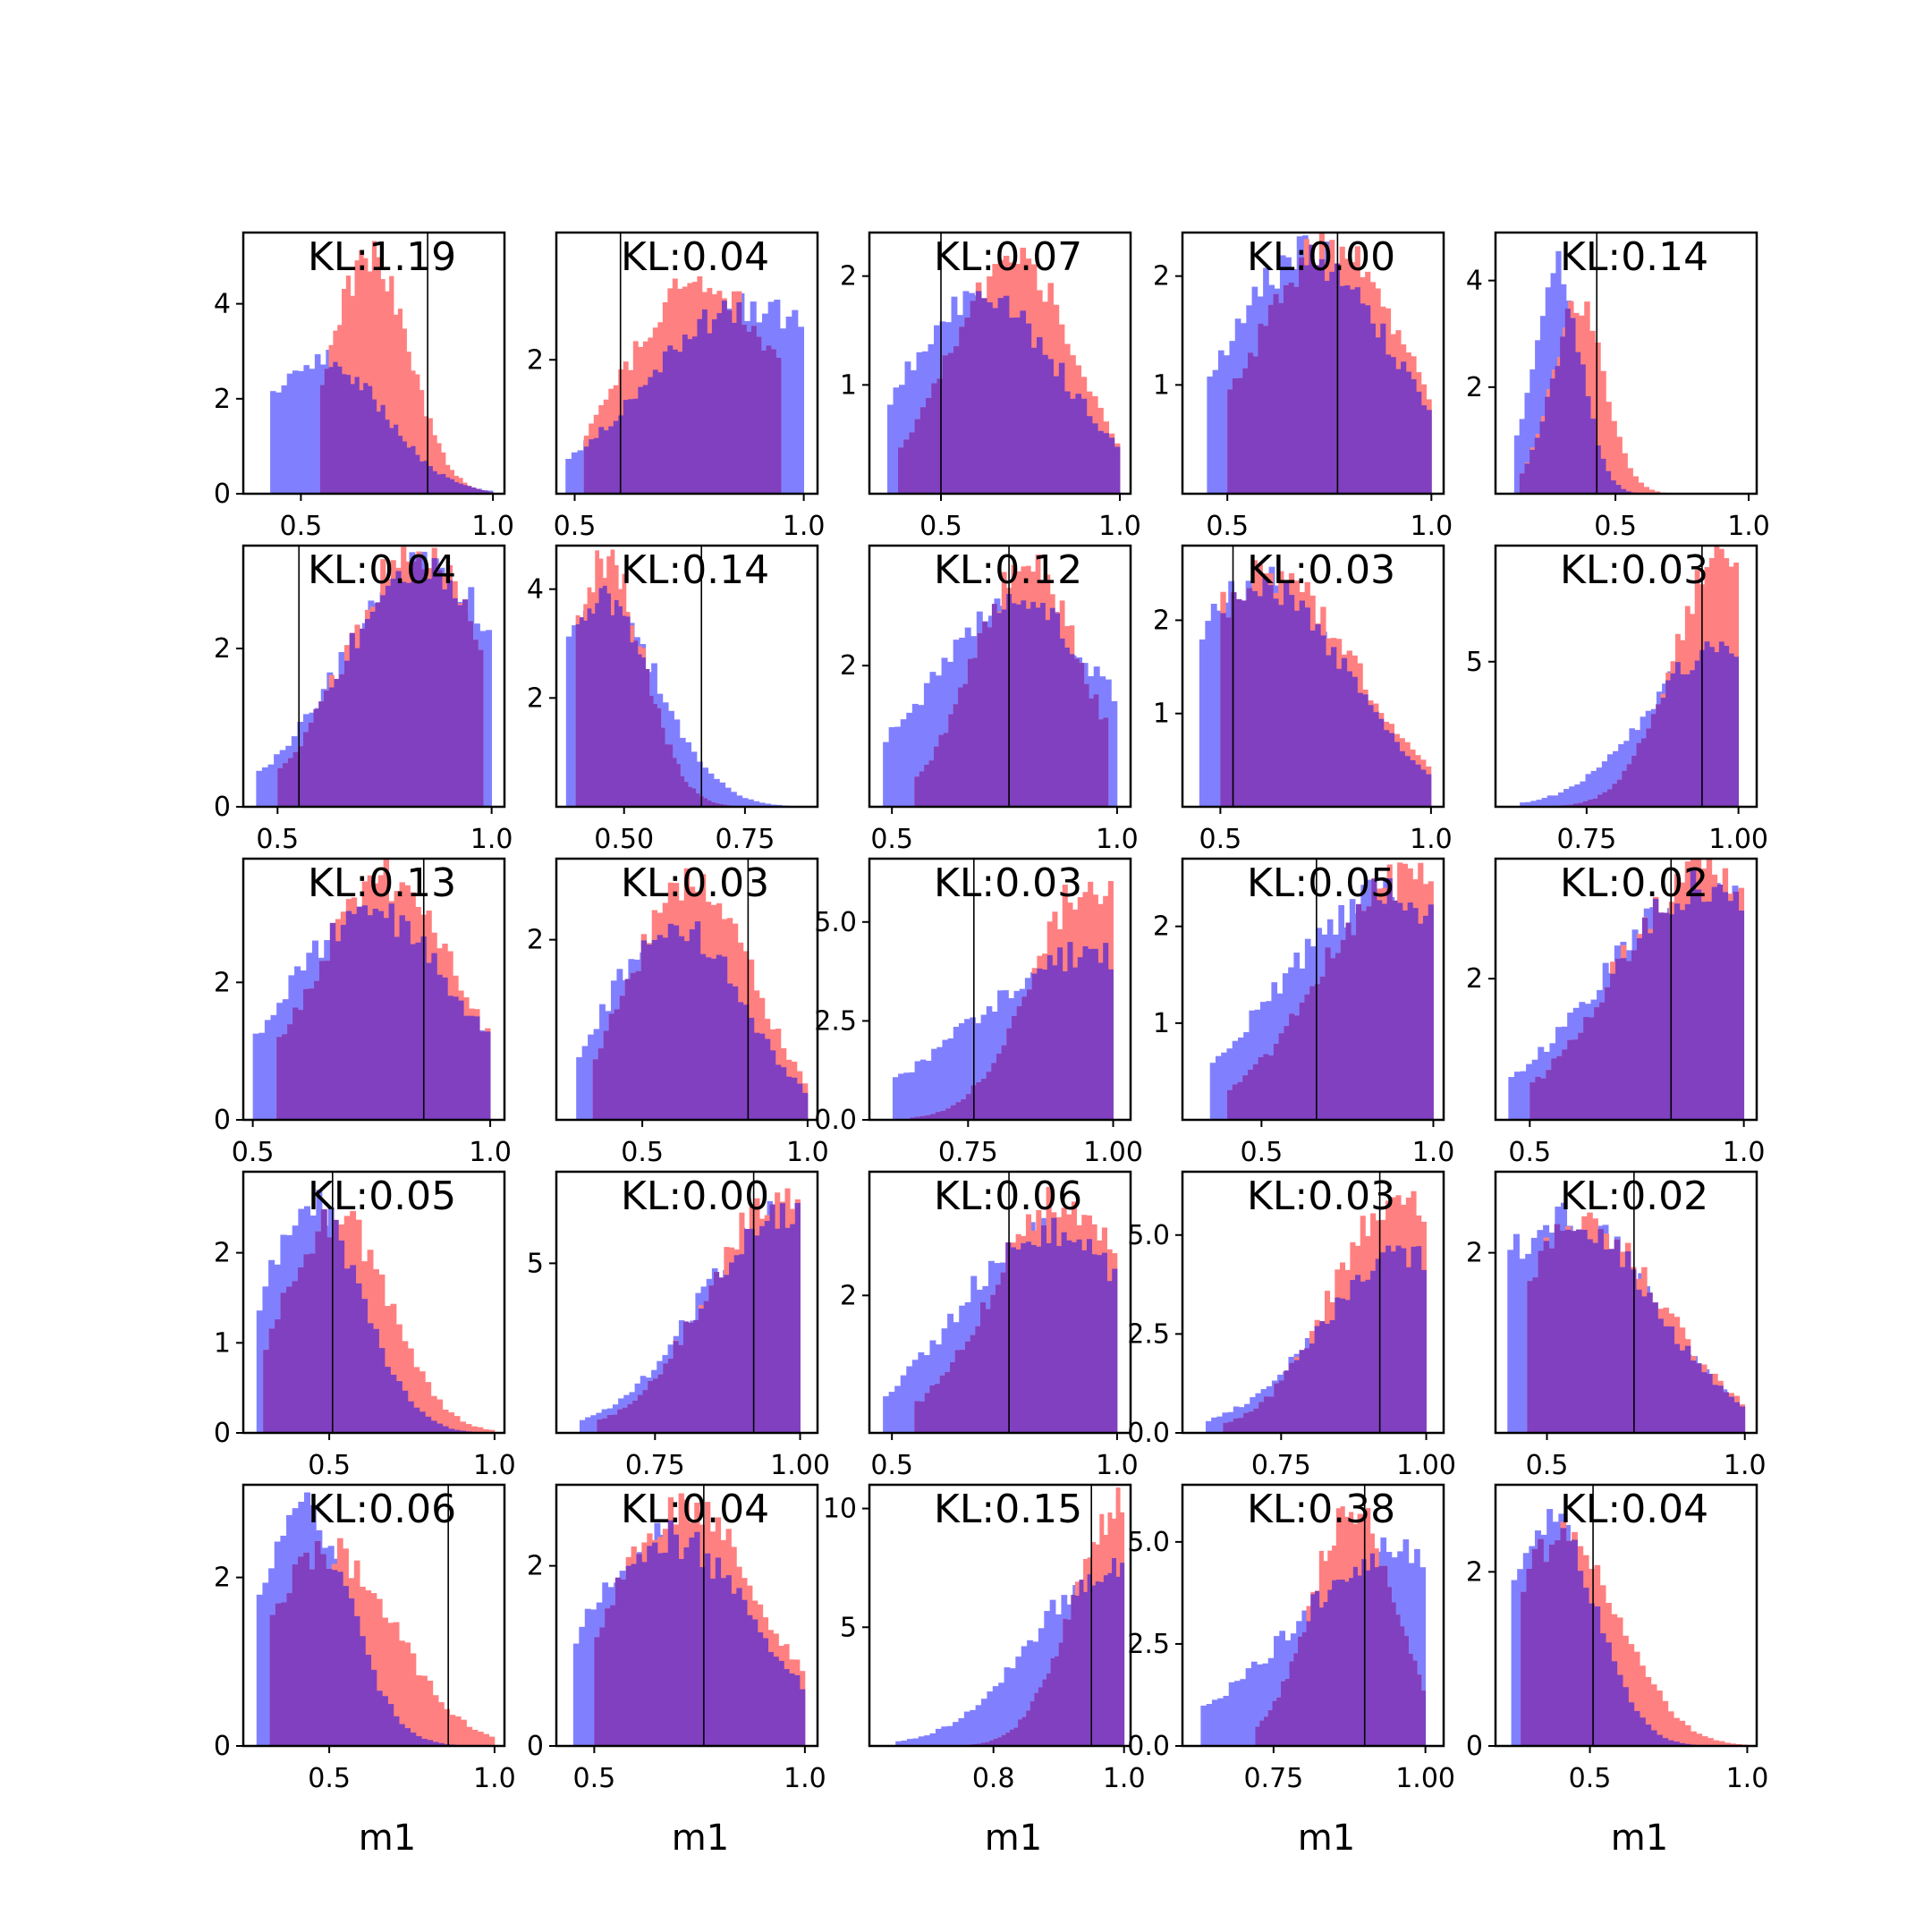  What do you see at coordinates (1008, 883) in the screenshot?
I see `kl-annotation: KL:0.03` at bounding box center [1008, 883].